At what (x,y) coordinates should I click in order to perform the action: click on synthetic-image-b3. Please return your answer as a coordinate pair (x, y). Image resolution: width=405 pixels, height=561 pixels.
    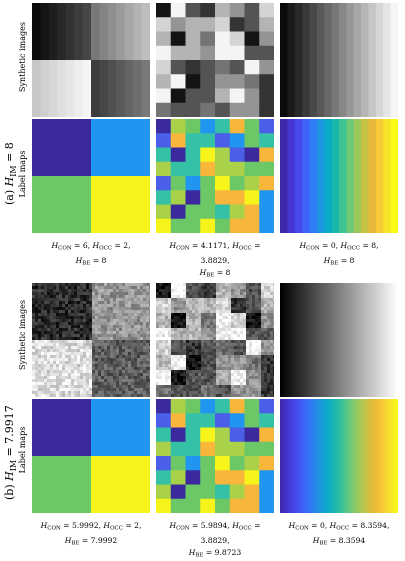
    Looking at the image, I should click on (339, 340).